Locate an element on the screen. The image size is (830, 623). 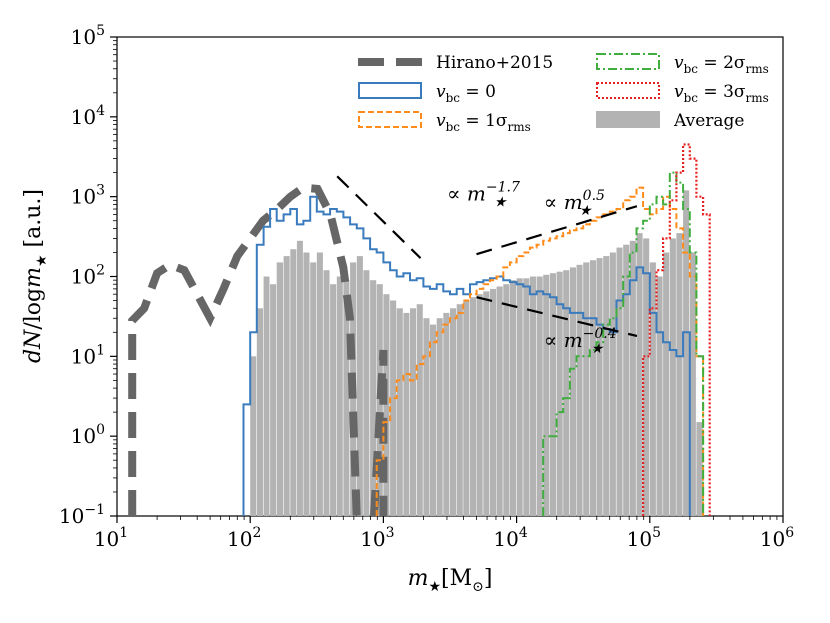
power-law-guides is located at coordinates (487, 256).